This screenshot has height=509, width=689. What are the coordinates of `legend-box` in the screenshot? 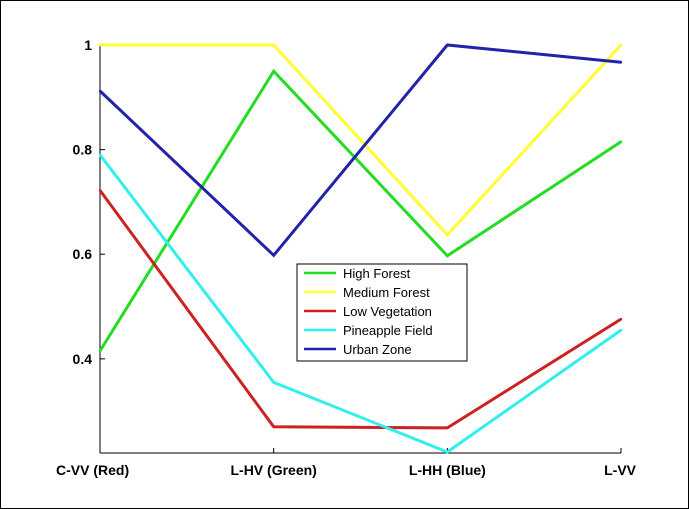 It's located at (382, 312).